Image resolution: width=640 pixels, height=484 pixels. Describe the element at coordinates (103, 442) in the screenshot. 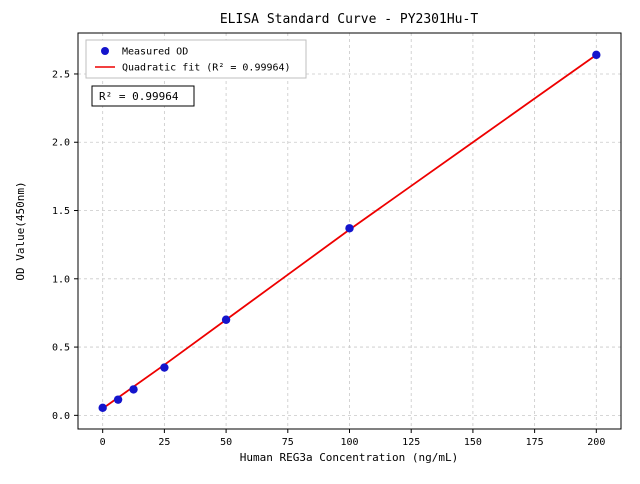

I see `x-tick-label: 0` at that location.